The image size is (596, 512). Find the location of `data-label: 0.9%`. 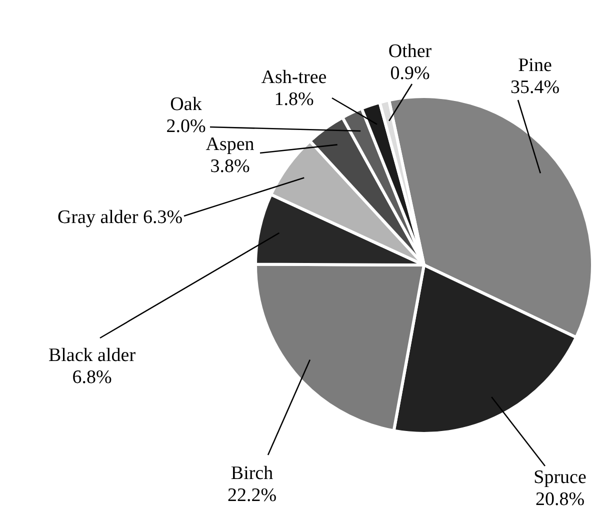

data-label: 0.9% is located at coordinates (410, 73).